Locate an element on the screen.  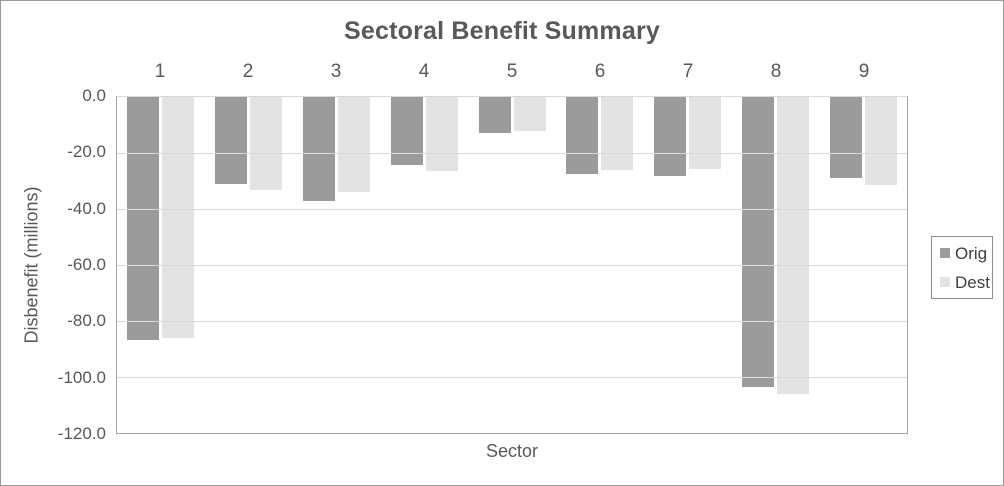
category-label: 5 is located at coordinates (512, 71).